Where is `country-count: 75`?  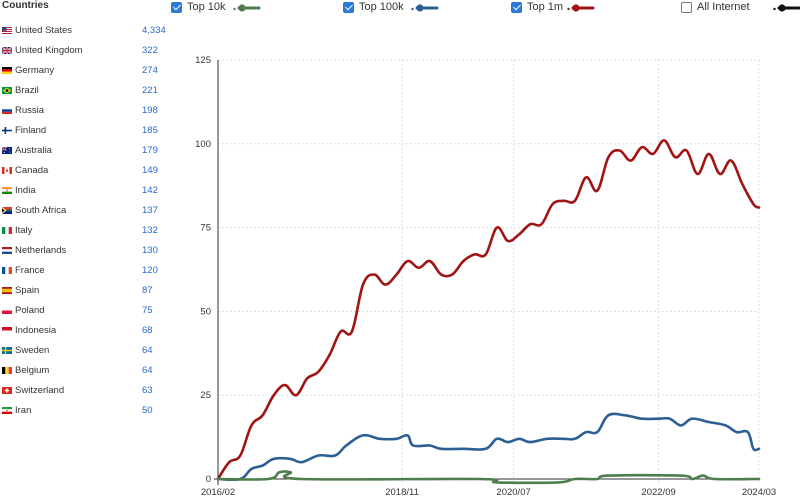 country-count: 75 is located at coordinates (147, 310).